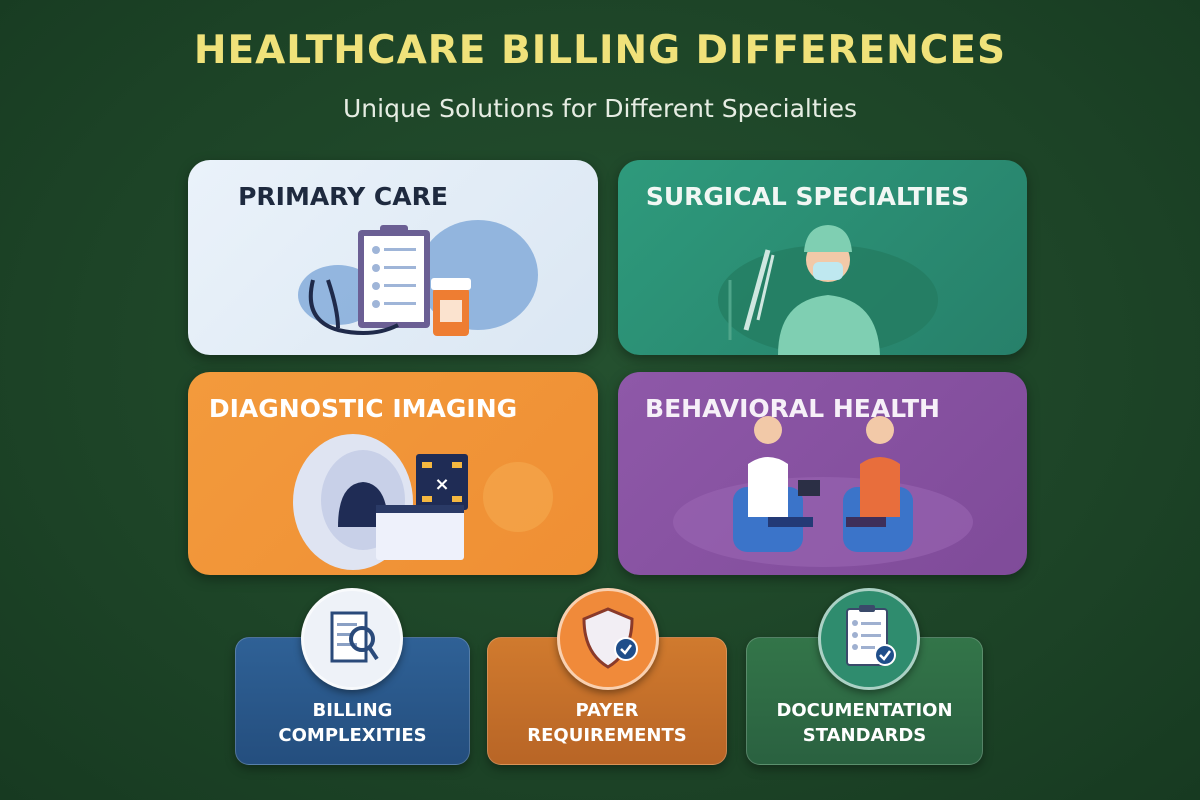  Describe the element at coordinates (792, 408) in the screenshot. I see `card-label: BEHAVIORAL HEALTH` at that location.